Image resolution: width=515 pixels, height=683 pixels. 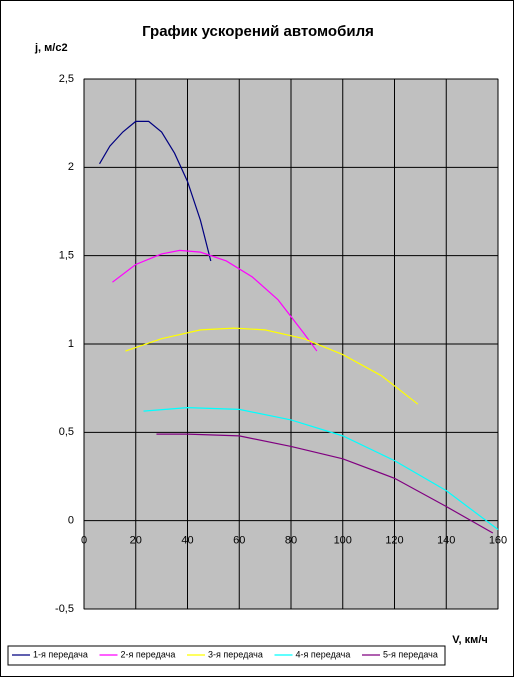 What do you see at coordinates (64, 609) in the screenshot?
I see `y-tick-label: -0,5` at bounding box center [64, 609].